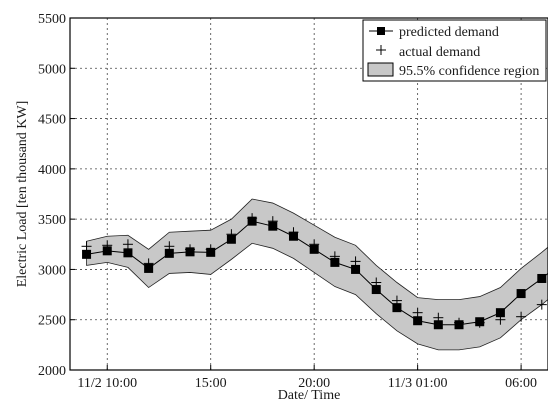  I want to click on y-tick-label: 5000, so click(52, 69).